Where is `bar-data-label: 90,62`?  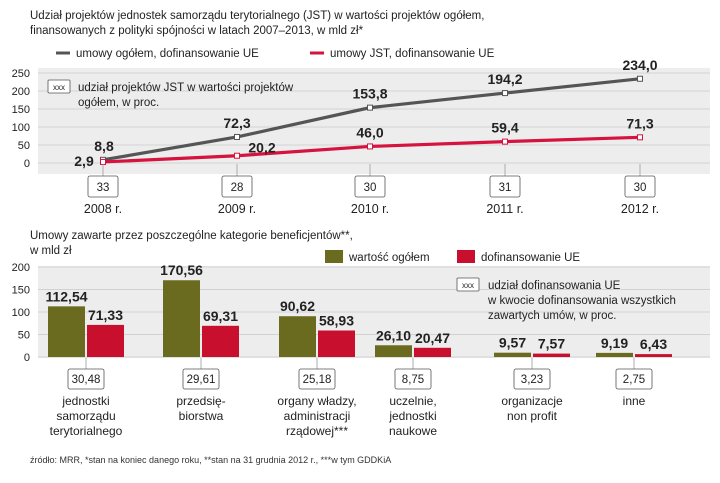
bar-data-label: 90,62 is located at coordinates (297, 306).